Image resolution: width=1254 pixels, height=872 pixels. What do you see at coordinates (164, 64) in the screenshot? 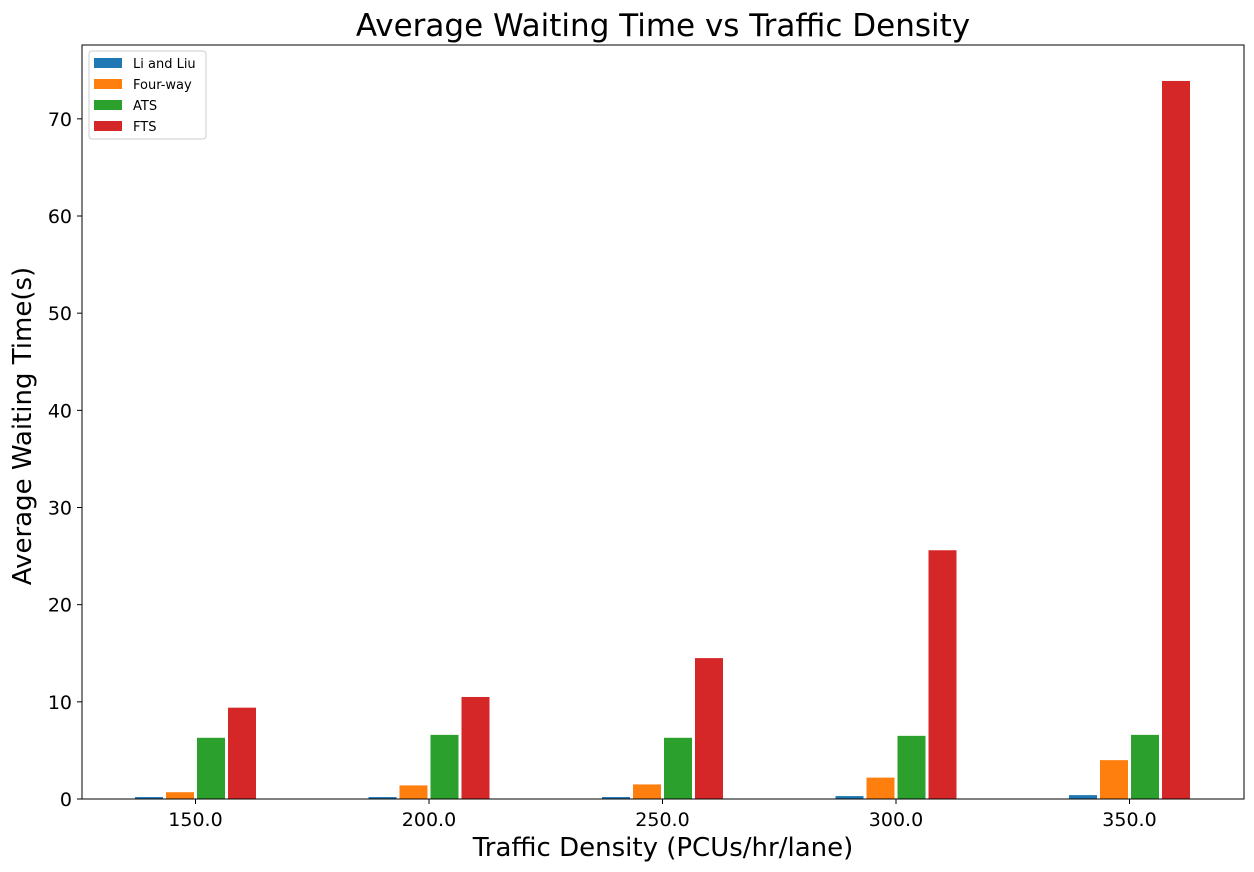
I see `legend-label: Li and Liu` at bounding box center [164, 64].